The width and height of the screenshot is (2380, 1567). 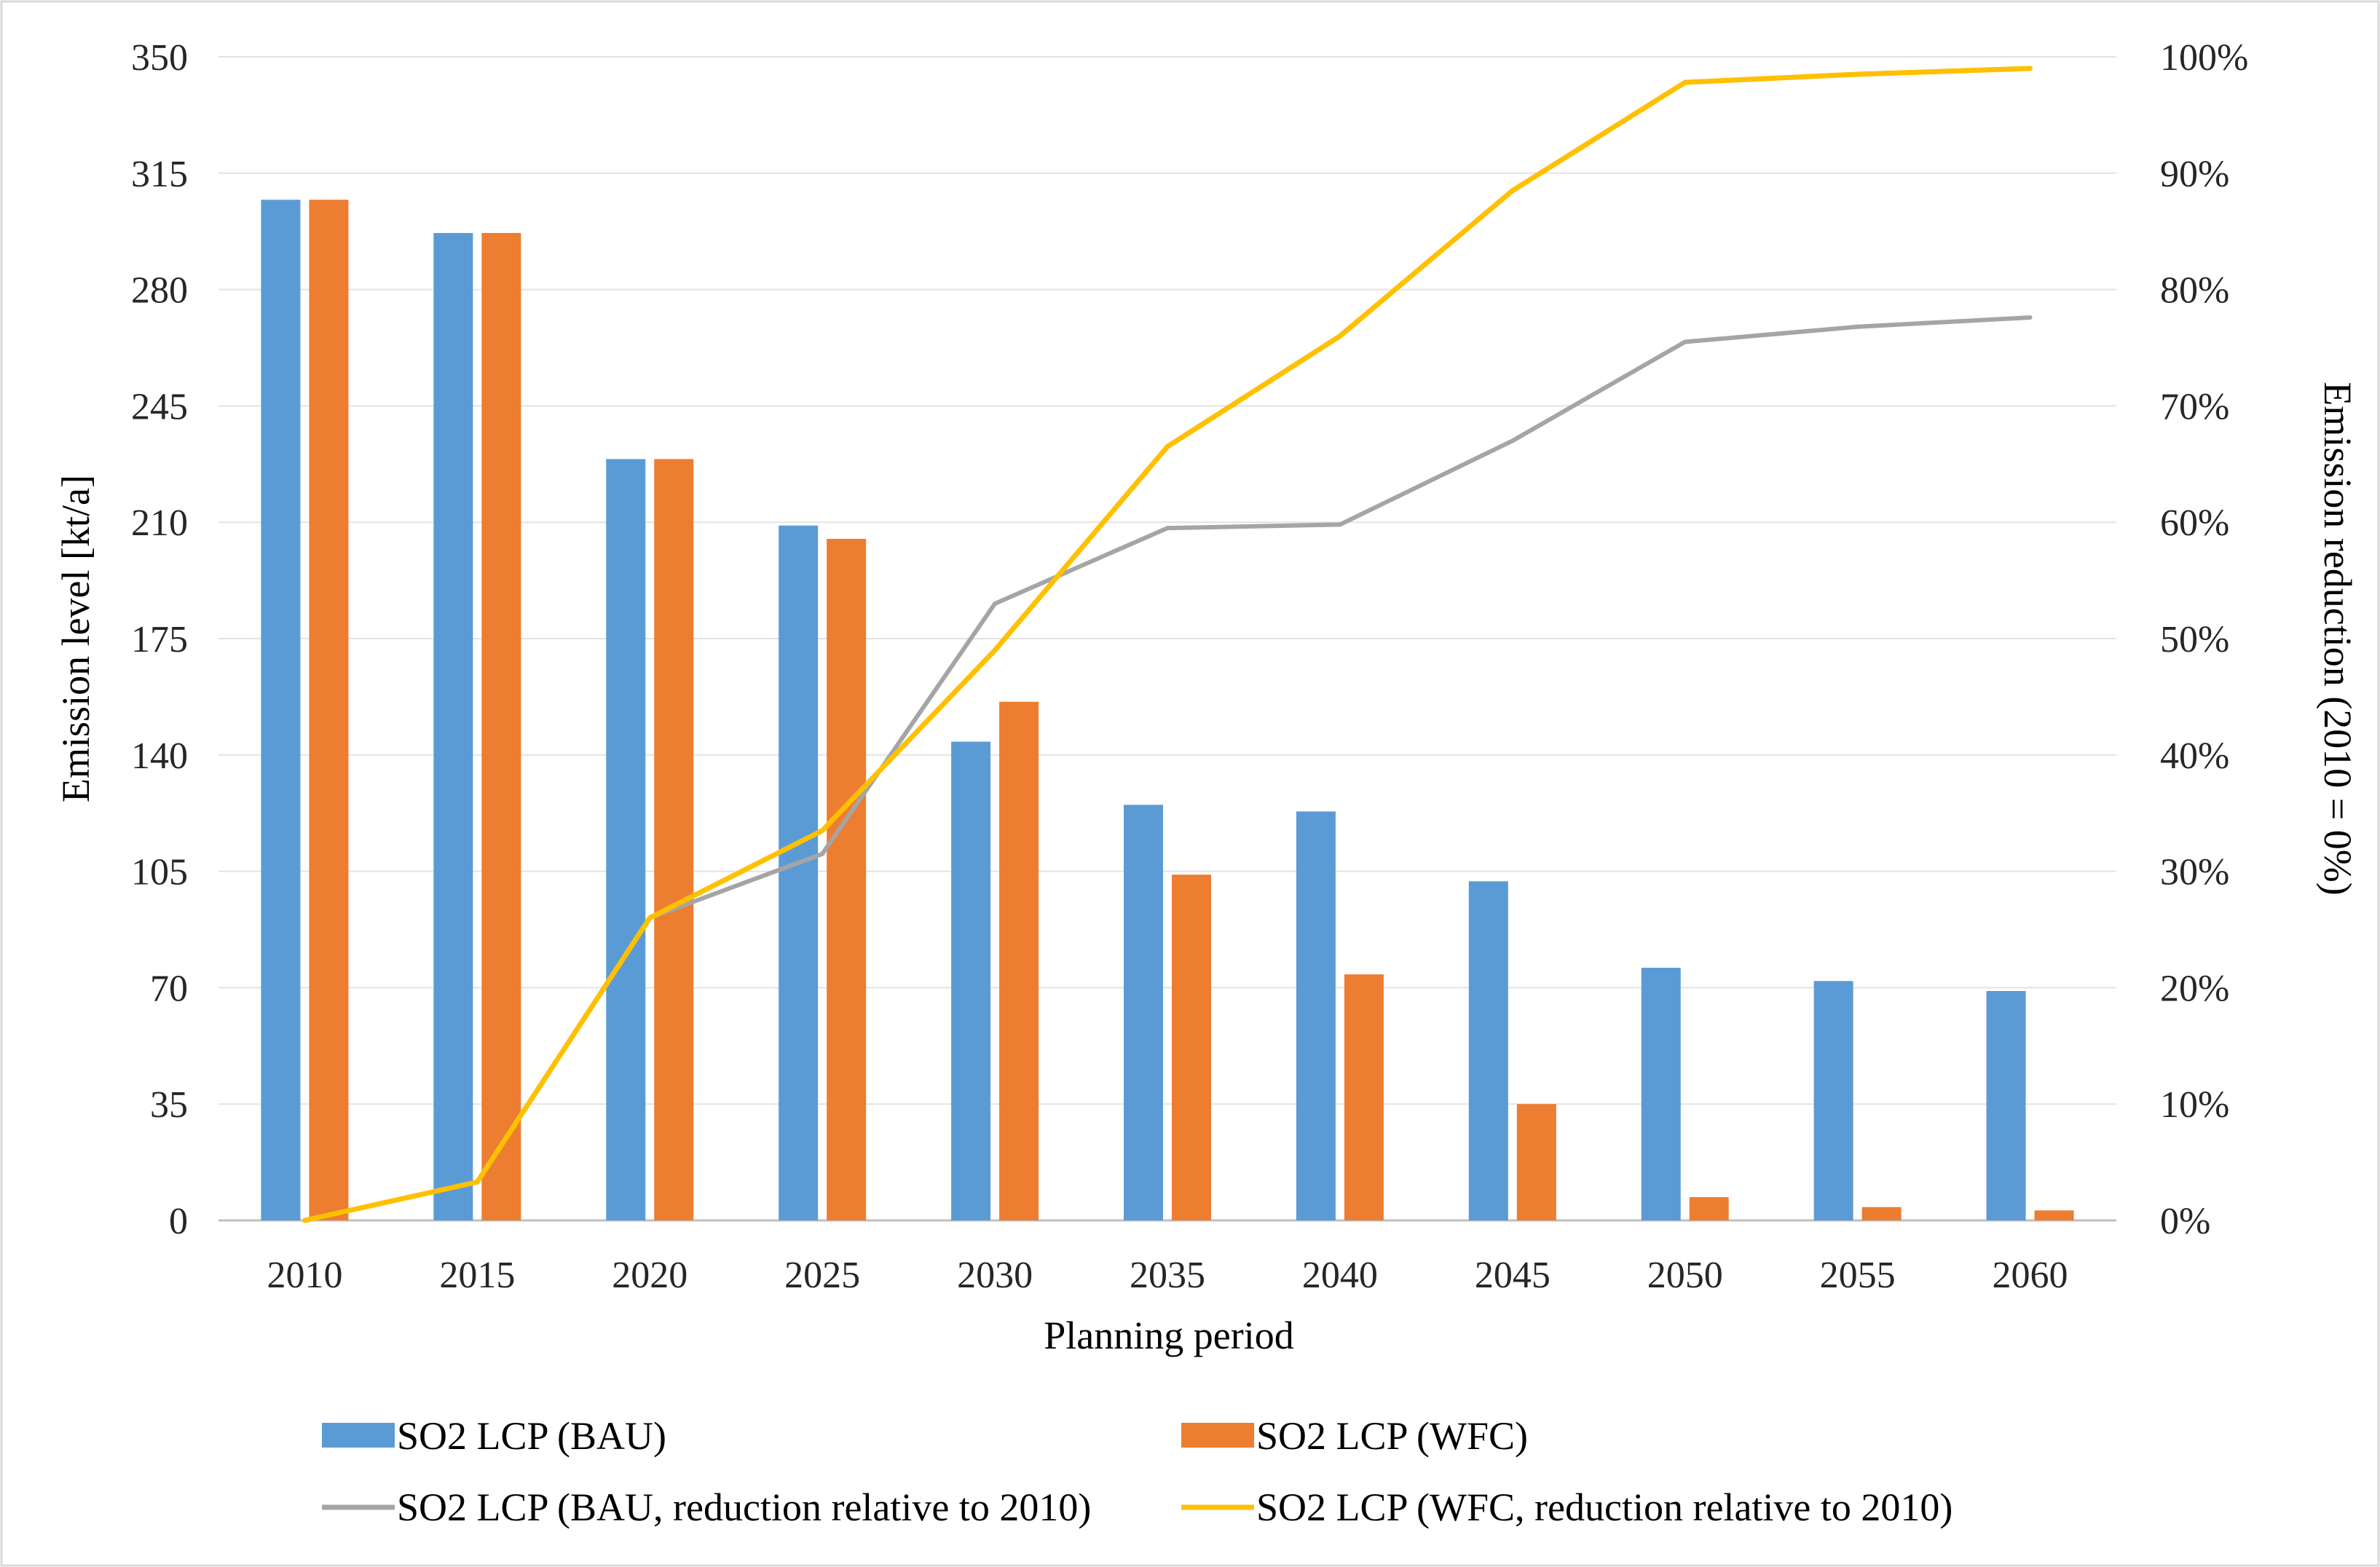 What do you see at coordinates (1685, 1275) in the screenshot?
I see `x-tick-label: 2050` at bounding box center [1685, 1275].